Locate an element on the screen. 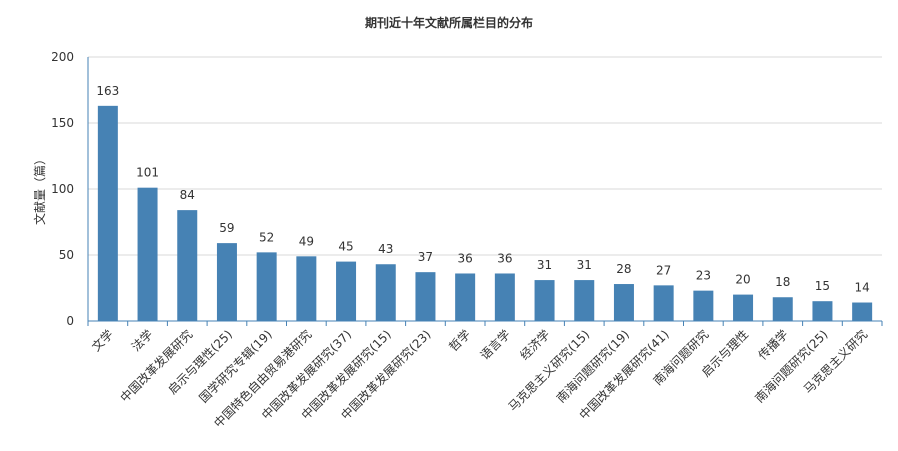 The width and height of the screenshot is (898, 451). data-label: 28 is located at coordinates (623, 269).